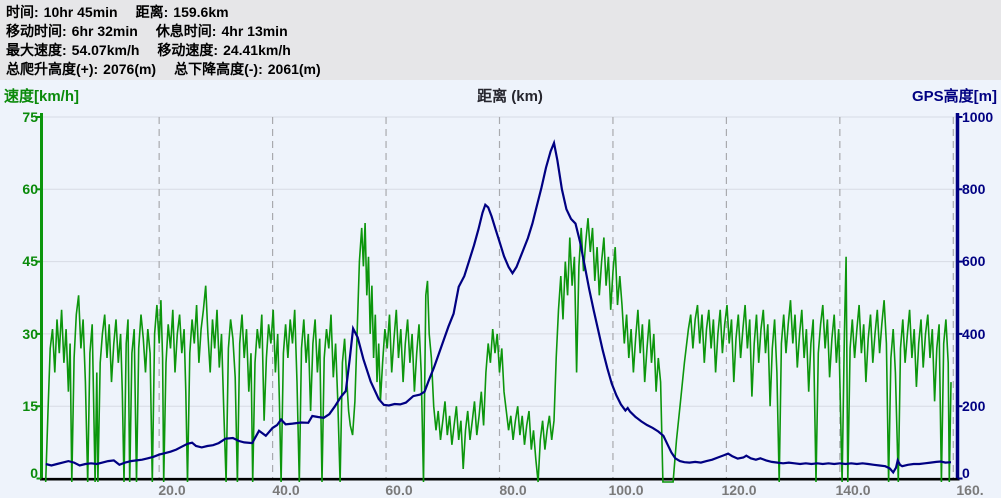  I want to click on alt-tick-0: 0, so click(966, 473).